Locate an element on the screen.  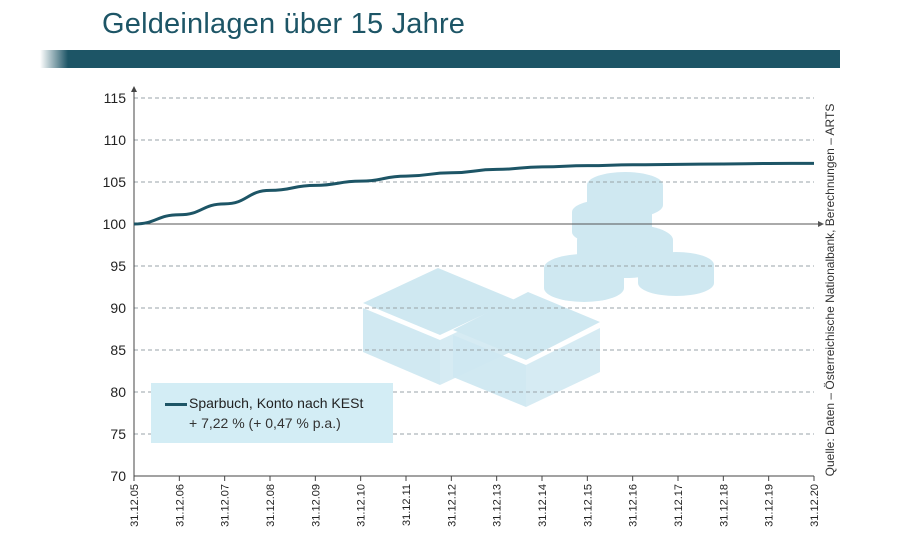
title-accent-bar is located at coordinates (440, 59).